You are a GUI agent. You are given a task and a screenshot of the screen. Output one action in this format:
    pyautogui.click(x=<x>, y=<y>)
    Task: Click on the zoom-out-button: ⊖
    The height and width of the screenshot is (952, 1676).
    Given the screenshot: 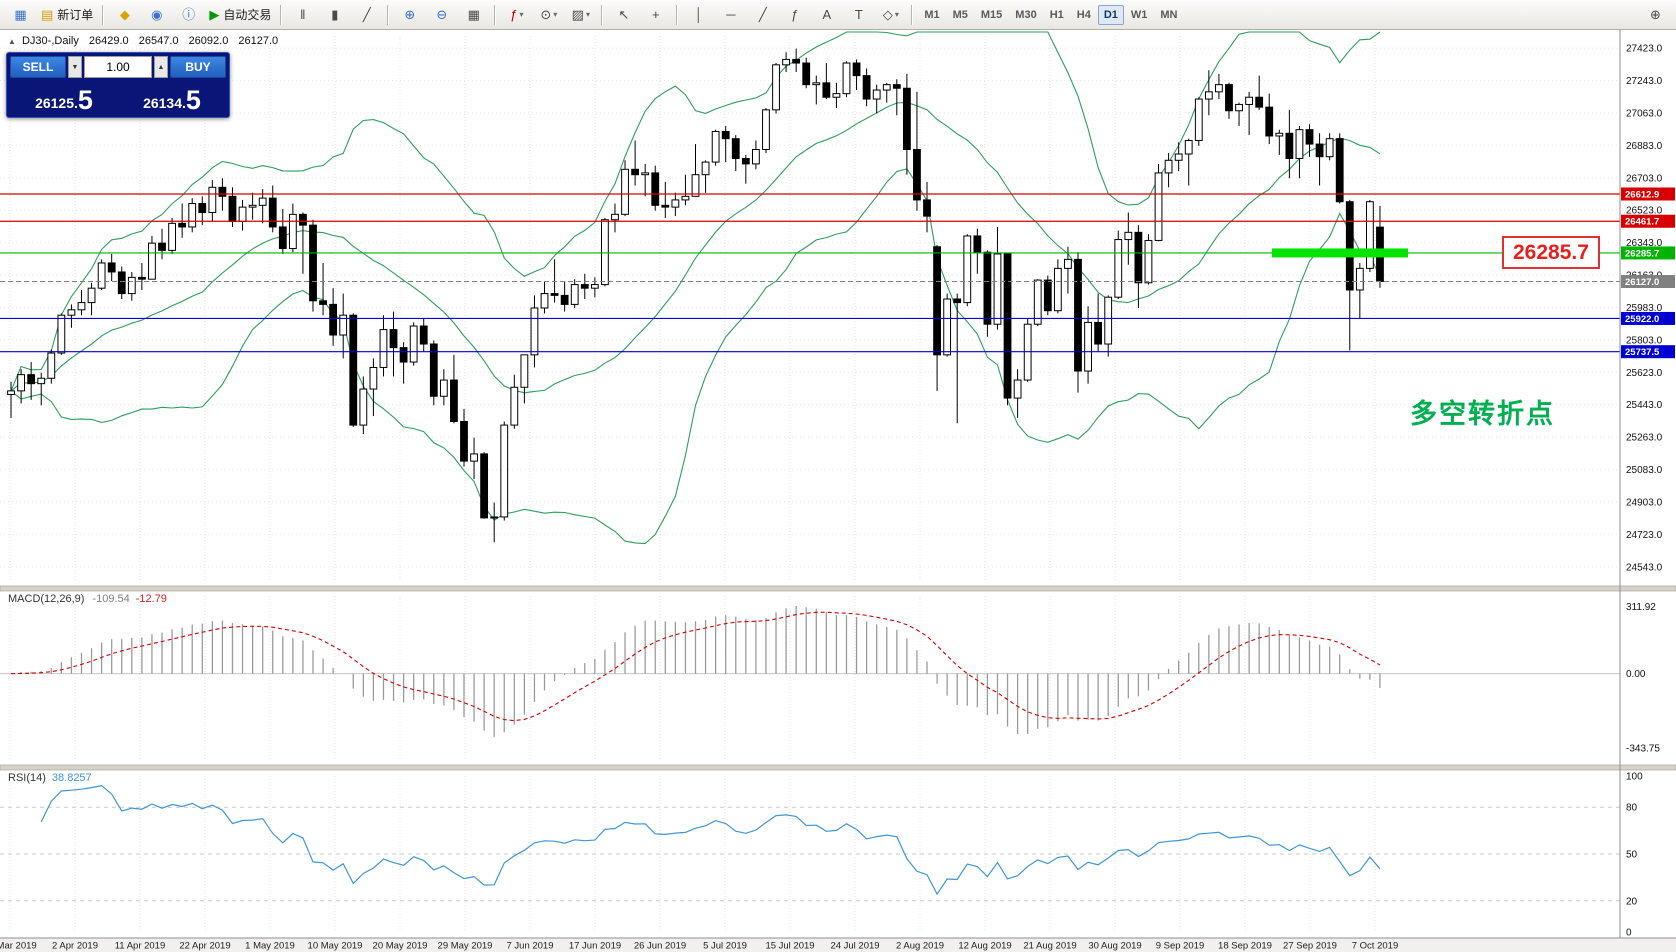 What is the action you would take?
    pyautogui.click(x=441, y=15)
    